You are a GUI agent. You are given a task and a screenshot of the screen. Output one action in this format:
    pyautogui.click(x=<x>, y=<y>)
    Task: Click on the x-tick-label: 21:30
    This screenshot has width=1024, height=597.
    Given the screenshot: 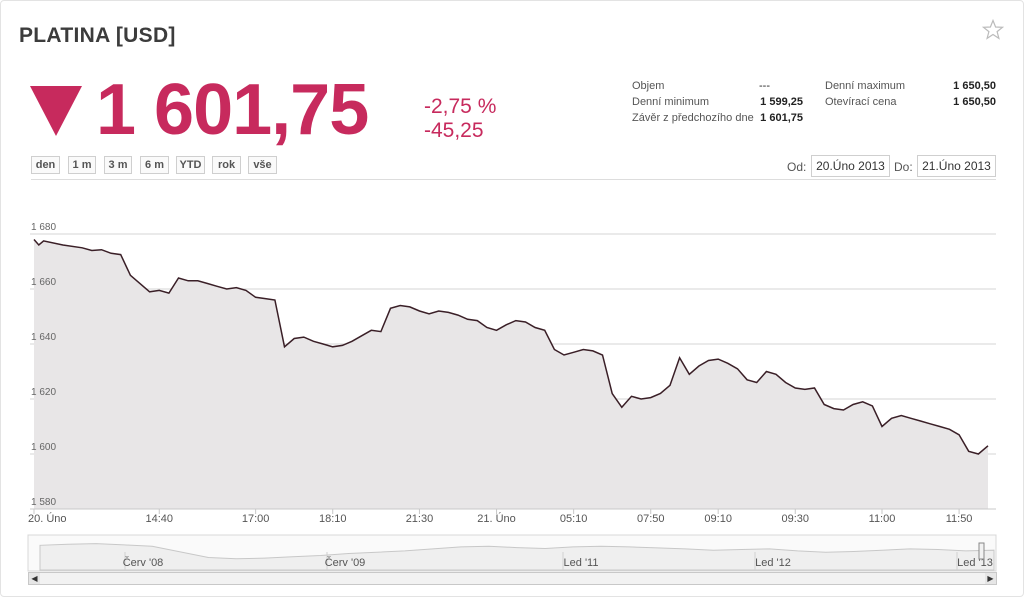 What is the action you would take?
    pyautogui.click(x=420, y=519)
    